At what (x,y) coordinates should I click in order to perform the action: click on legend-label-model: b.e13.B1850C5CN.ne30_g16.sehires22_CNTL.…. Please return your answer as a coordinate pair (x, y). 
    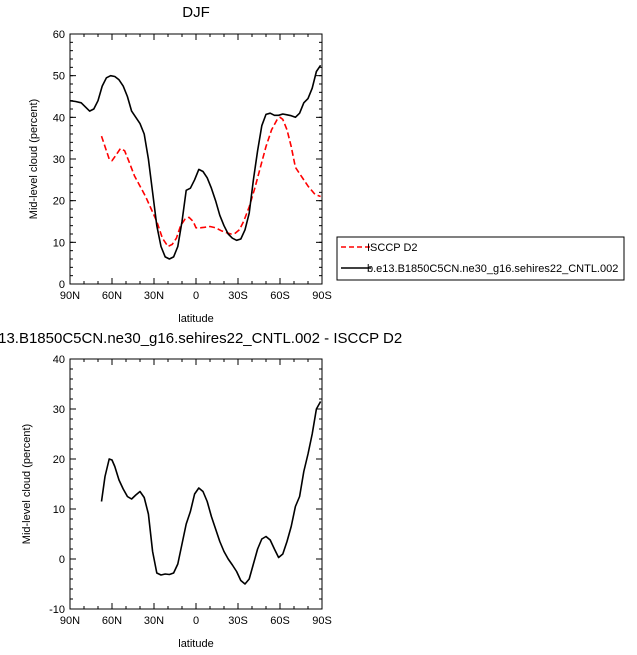
    Looking at the image, I should click on (492, 269).